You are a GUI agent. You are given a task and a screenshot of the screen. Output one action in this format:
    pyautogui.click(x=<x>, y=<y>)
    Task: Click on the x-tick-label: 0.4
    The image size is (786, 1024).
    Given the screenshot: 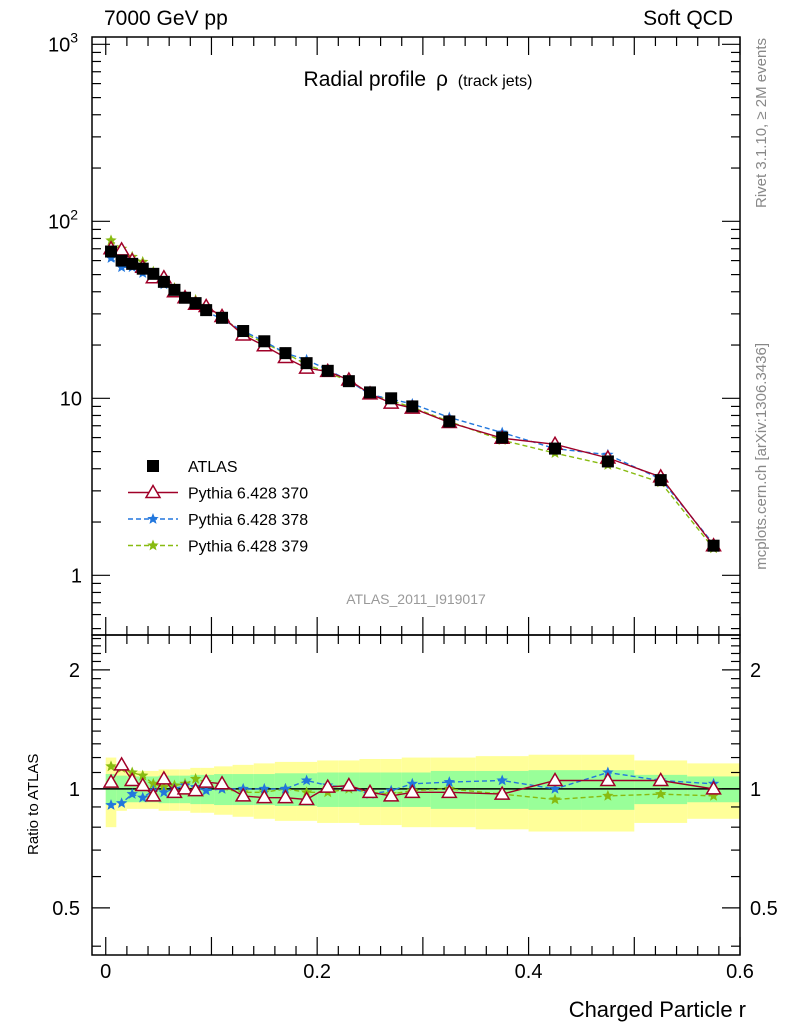 What is the action you would take?
    pyautogui.click(x=529, y=972)
    